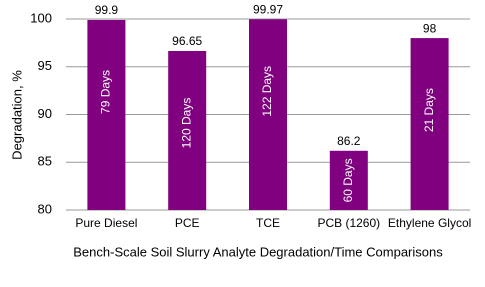 The image size is (485, 287). What do you see at coordinates (429, 110) in the screenshot?
I see `bar-label: 21 Days` at bounding box center [429, 110].